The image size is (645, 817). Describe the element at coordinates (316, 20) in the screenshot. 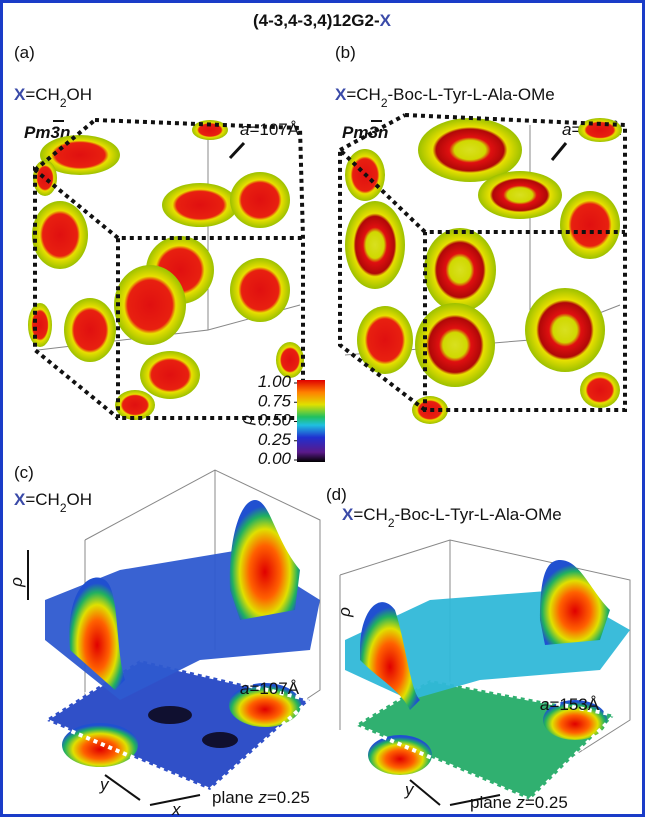

I see `title-text: (4-3,4-3,4)12G2-` at that location.